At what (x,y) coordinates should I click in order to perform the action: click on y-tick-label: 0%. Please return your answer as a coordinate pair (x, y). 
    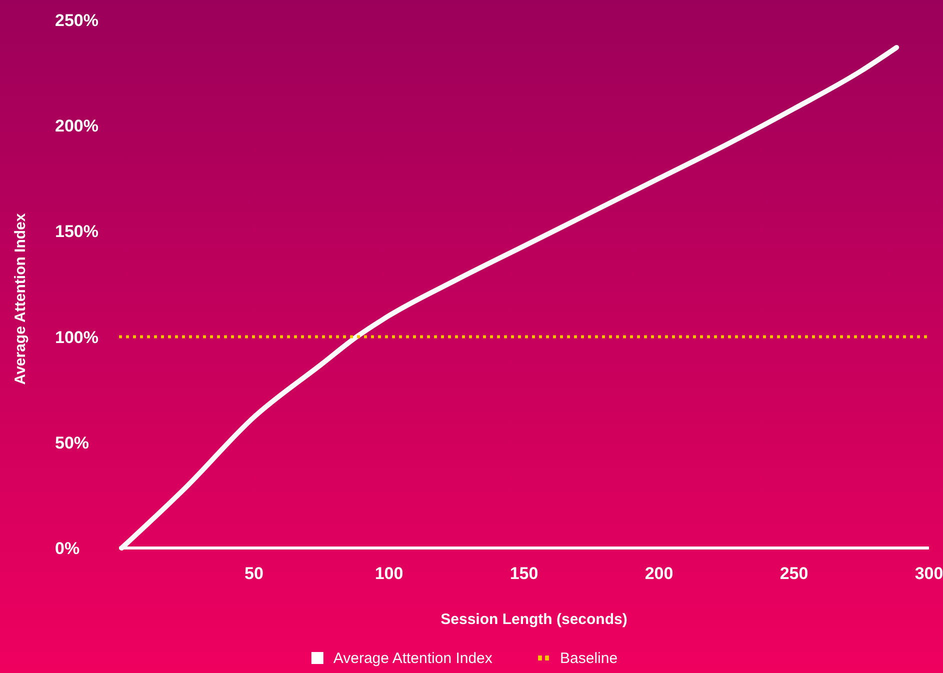
    Looking at the image, I should click on (67, 548).